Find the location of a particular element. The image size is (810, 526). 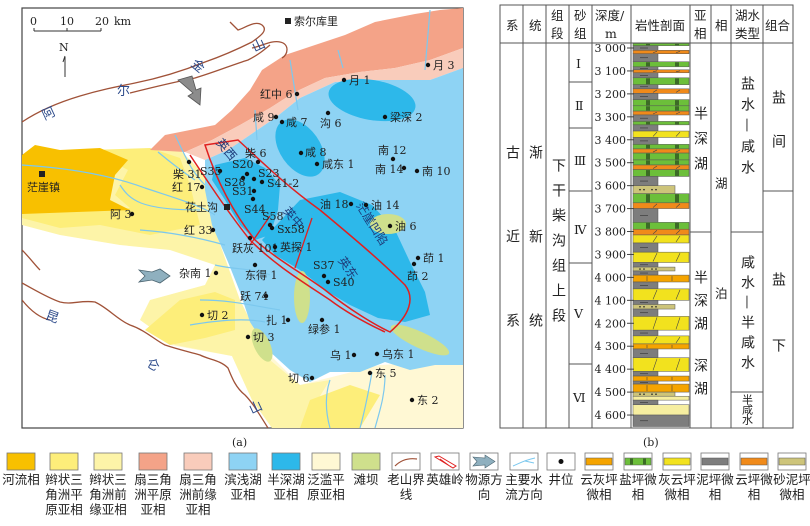

braided-delta-plain-area is located at coordinates (190, 318).